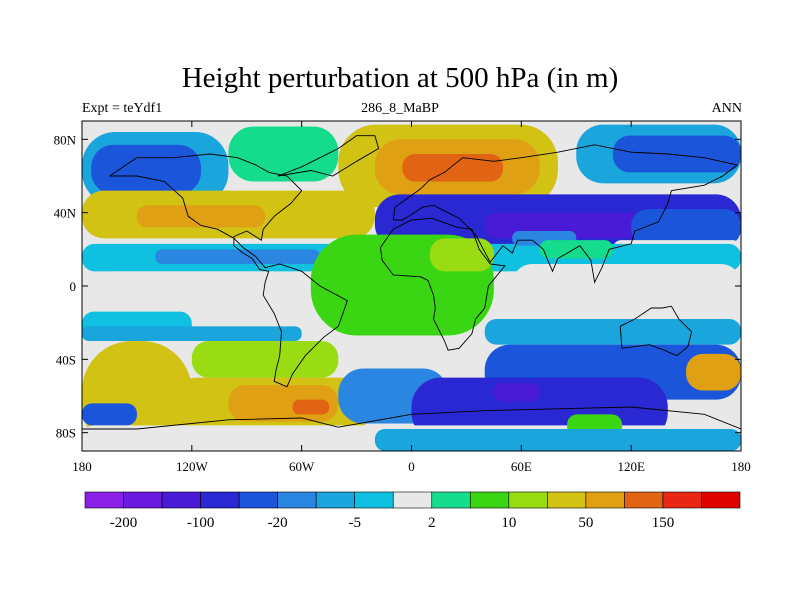 This screenshot has width=800, height=600. Describe the element at coordinates (65, 213) in the screenshot. I see `y-tick-label: 40N` at that location.